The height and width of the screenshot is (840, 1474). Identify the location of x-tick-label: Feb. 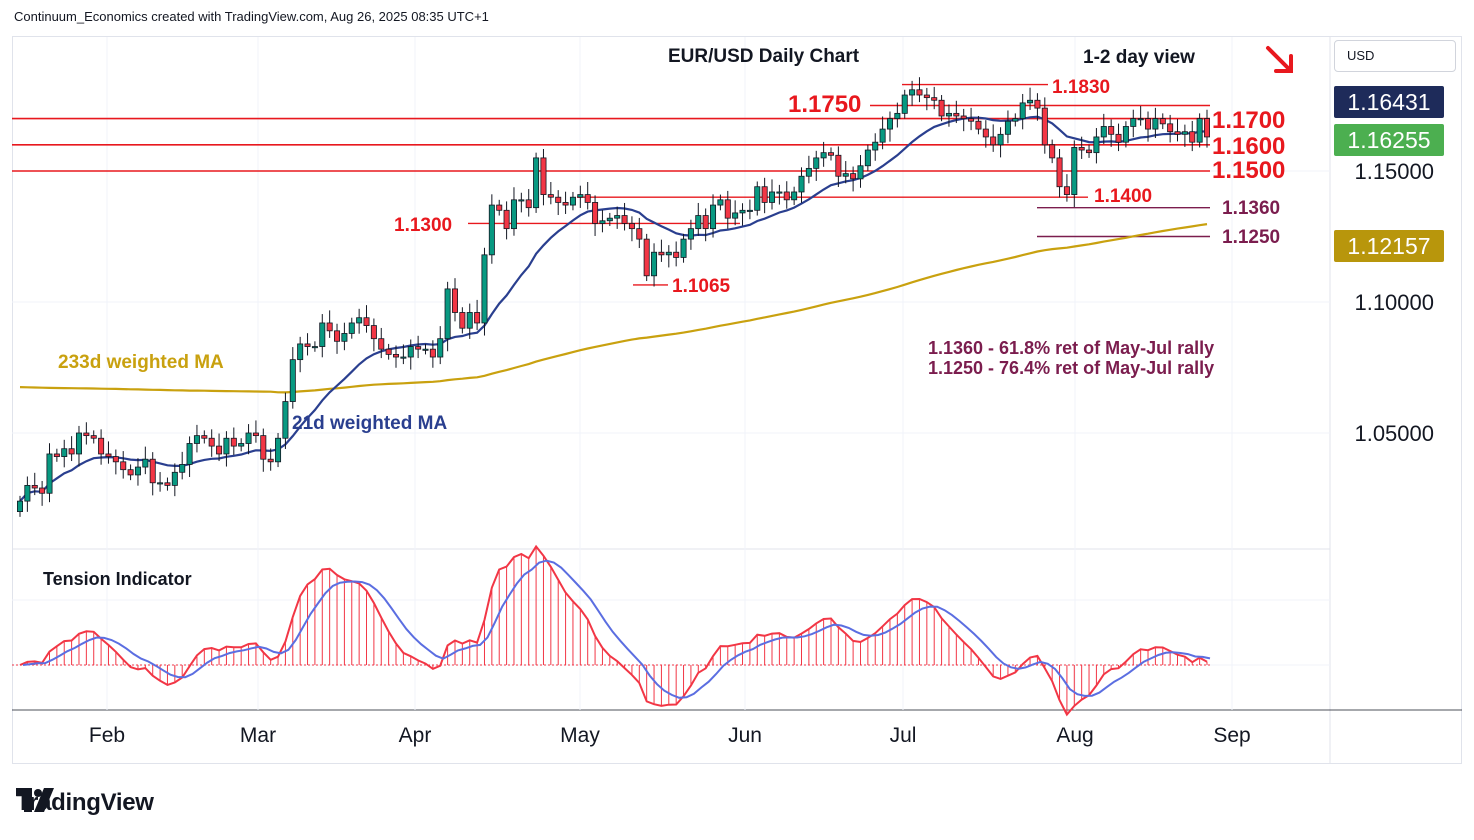
(107, 735).